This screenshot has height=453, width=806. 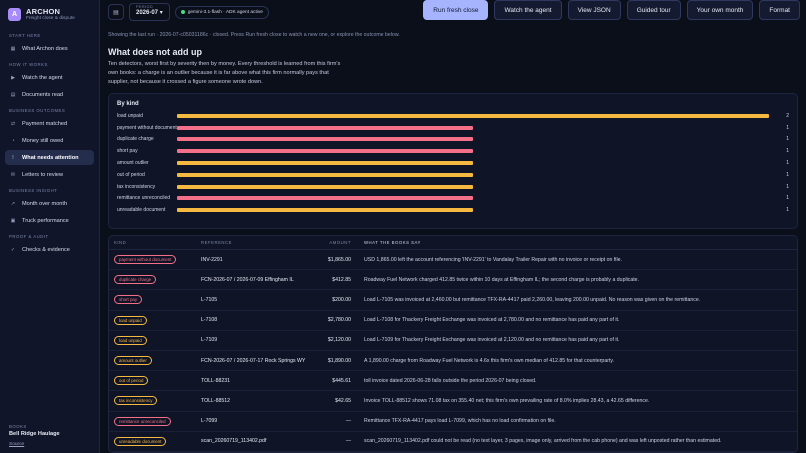 I want to click on sidebar-item-letters-to-review: ✉ Letters to review, so click(x=49, y=174).